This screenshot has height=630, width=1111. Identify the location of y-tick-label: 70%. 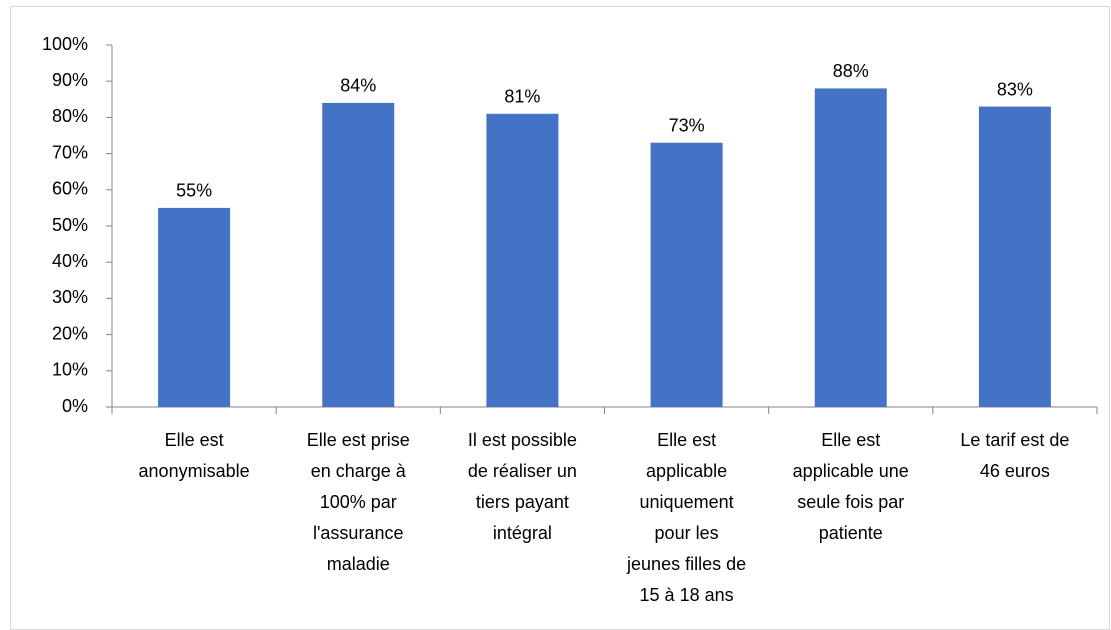
(70, 152).